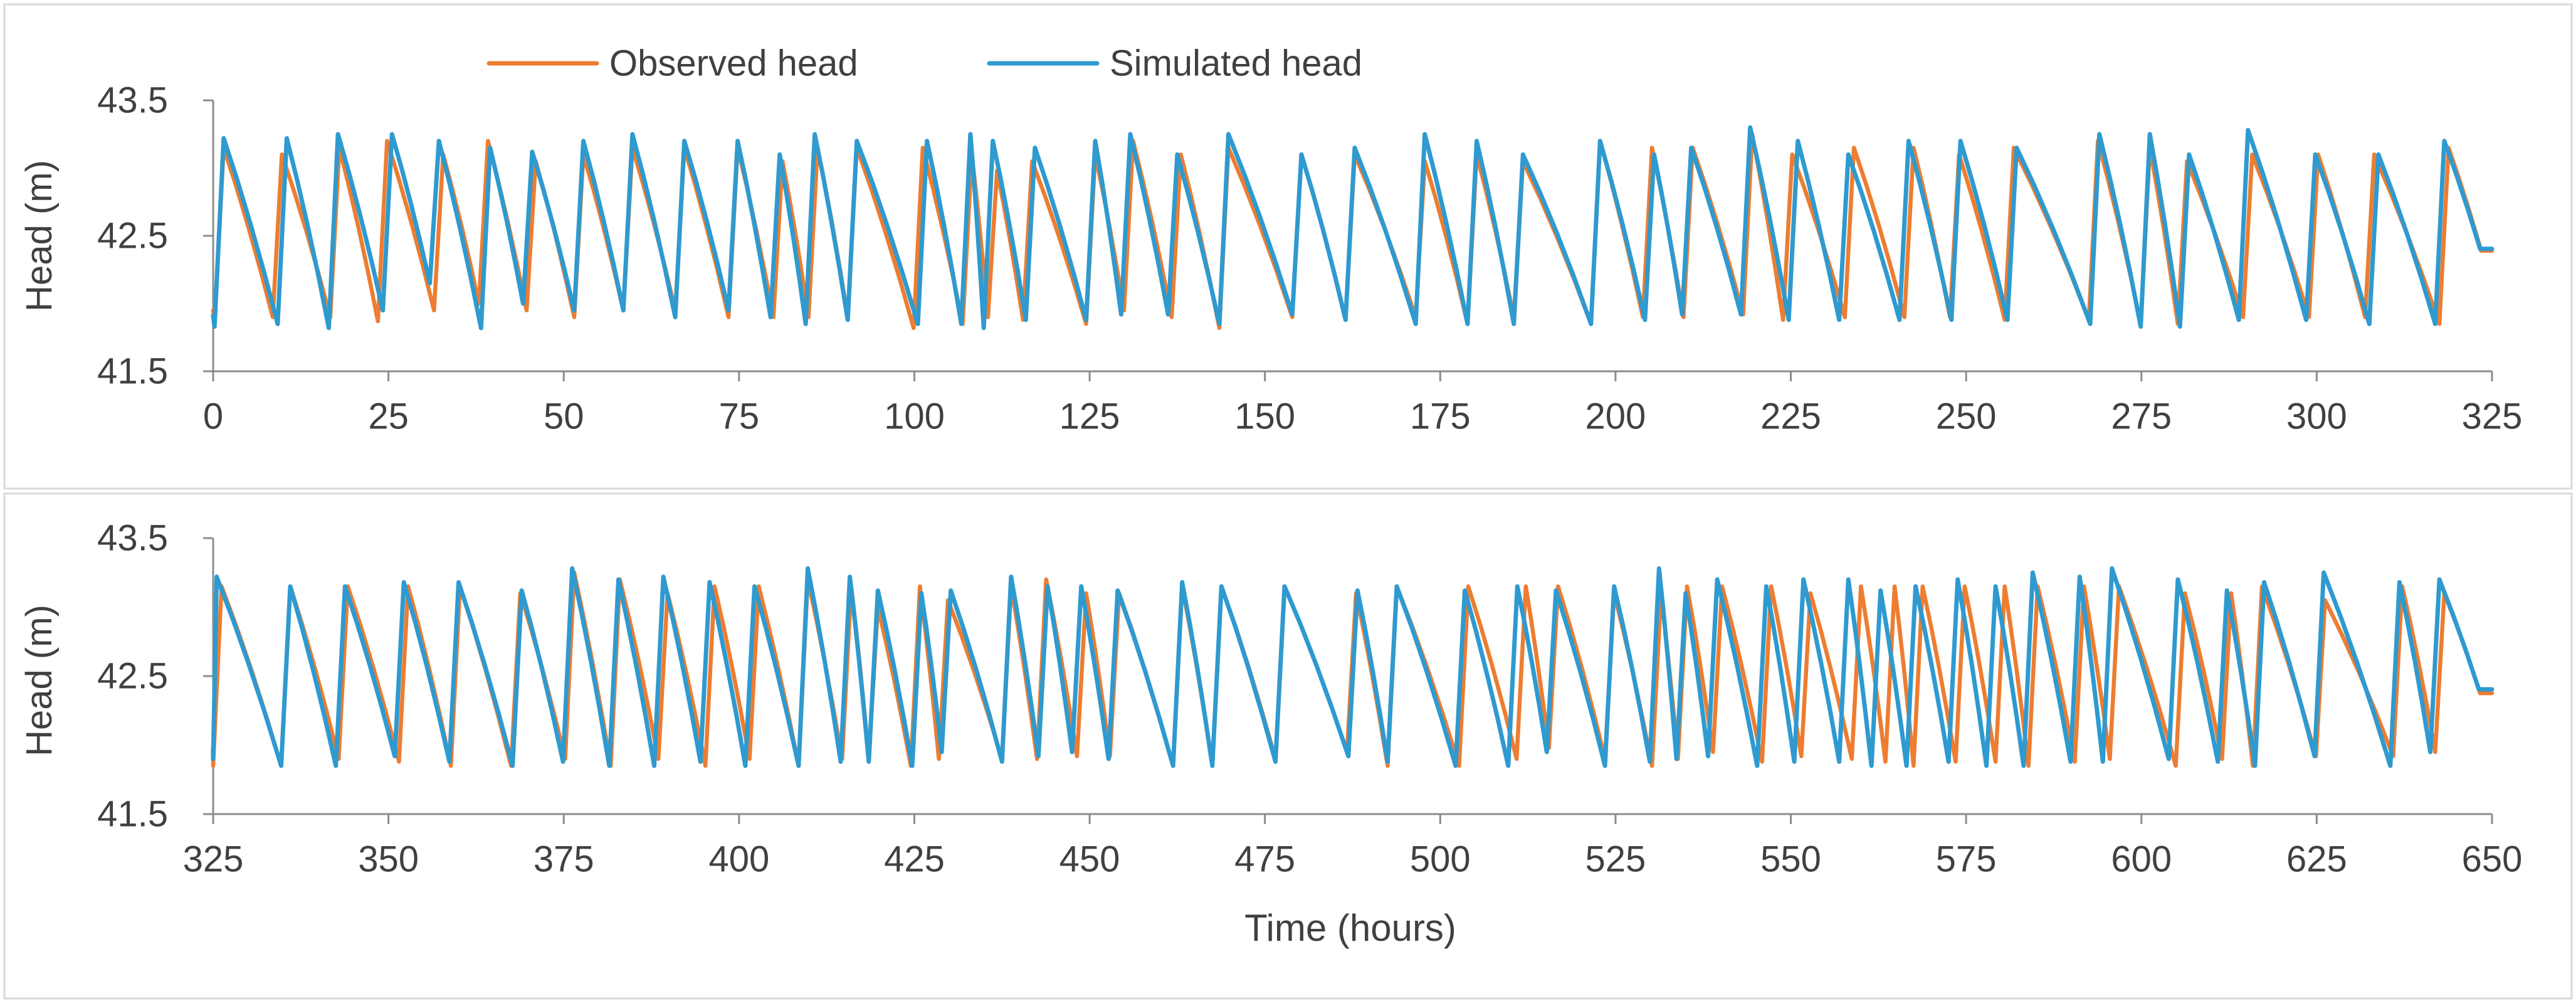 Image resolution: width=2576 pixels, height=1006 pixels. Describe the element at coordinates (1967, 416) in the screenshot. I see `x-tick-label: 250` at that location.